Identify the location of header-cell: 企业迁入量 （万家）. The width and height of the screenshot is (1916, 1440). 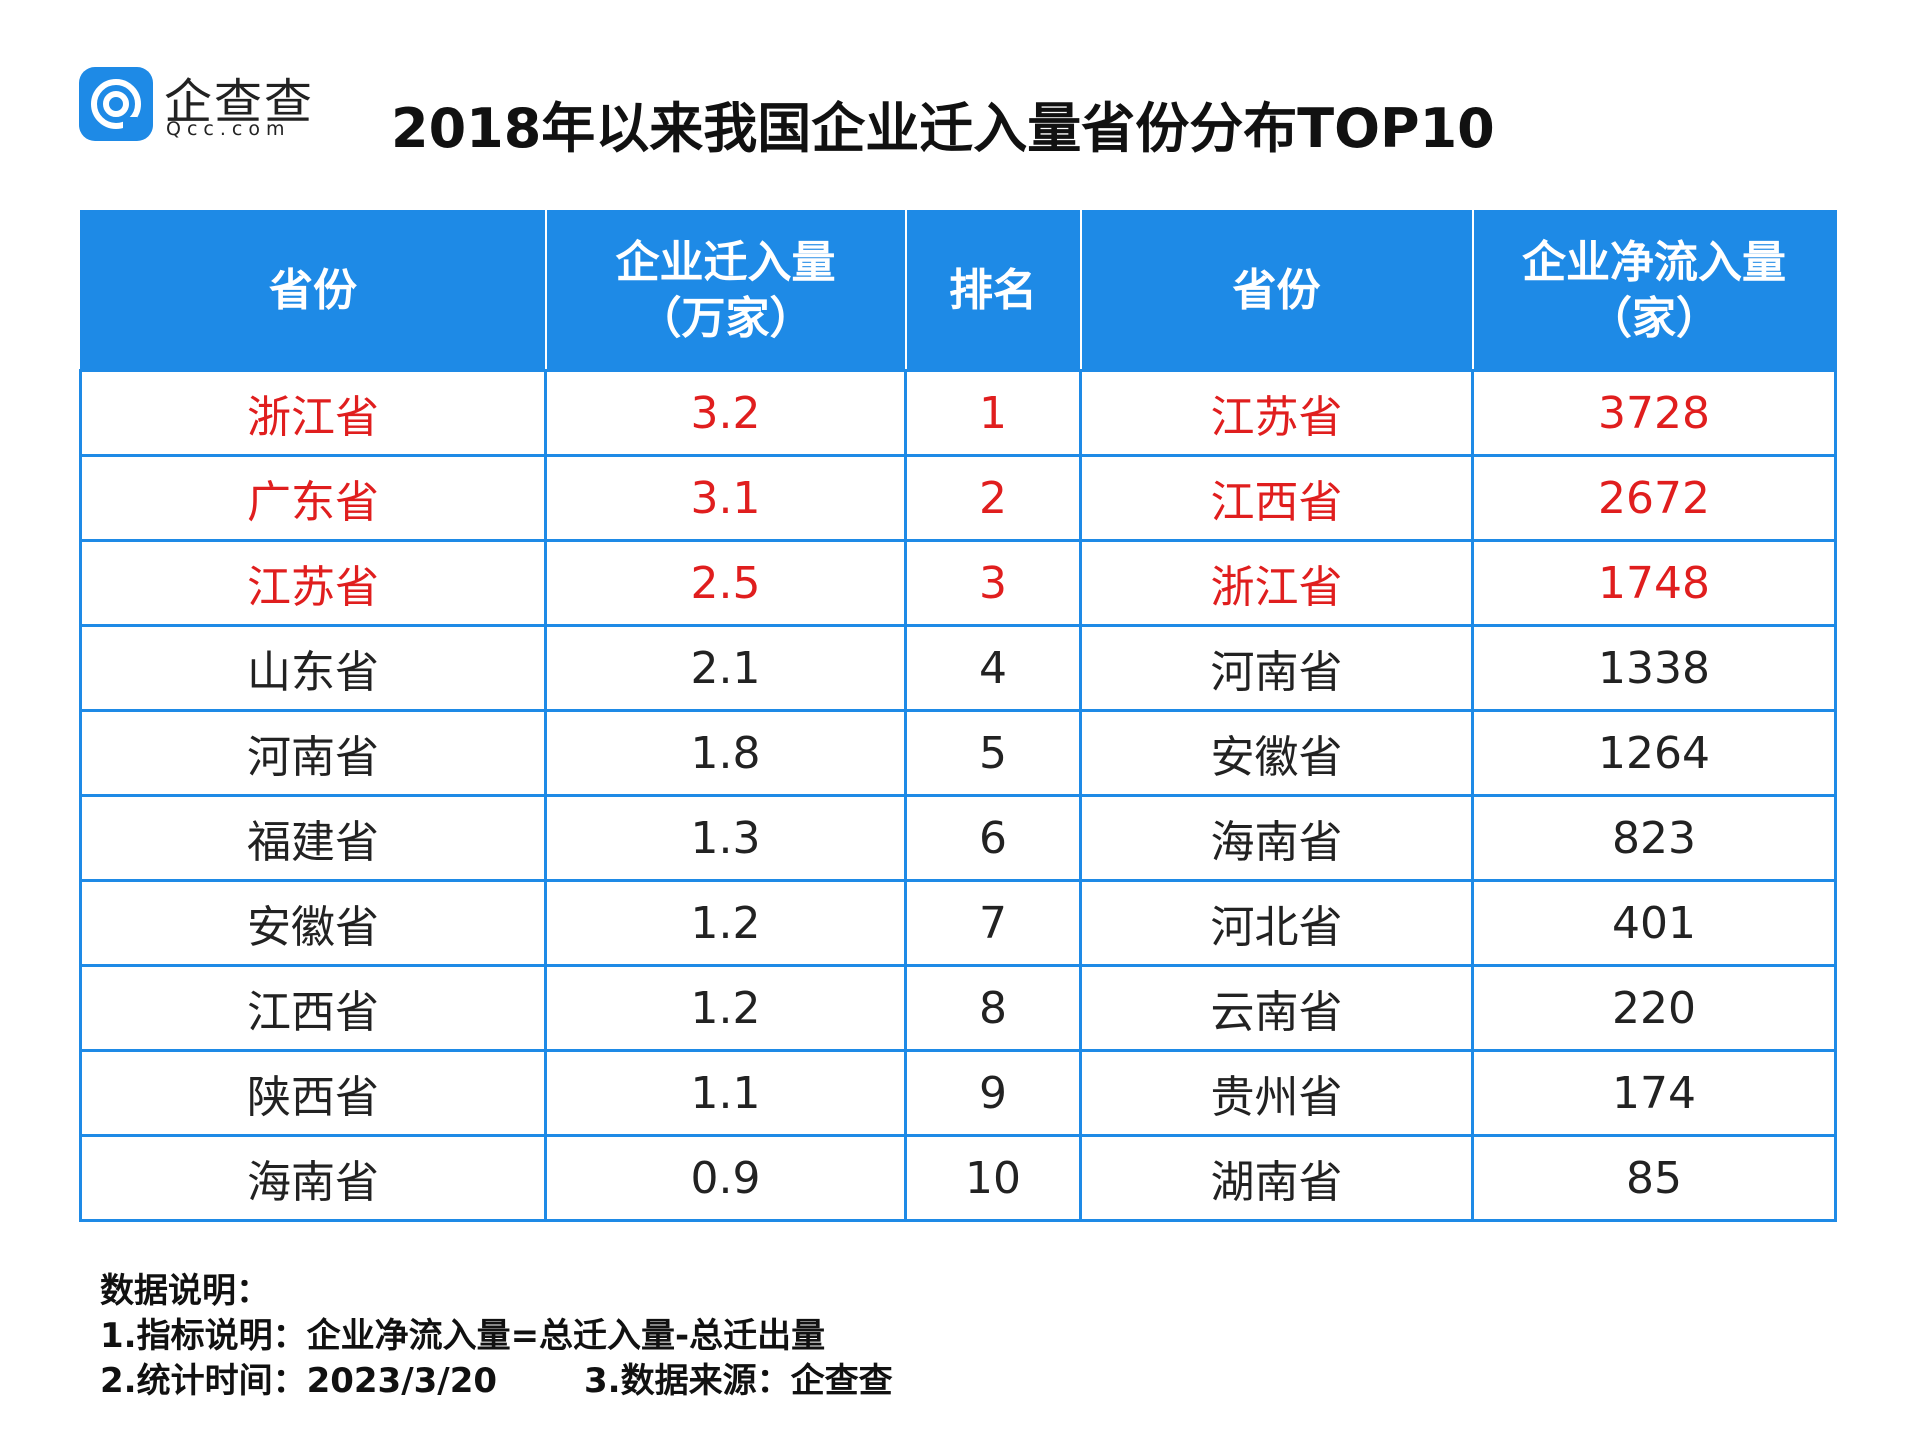
(725, 291).